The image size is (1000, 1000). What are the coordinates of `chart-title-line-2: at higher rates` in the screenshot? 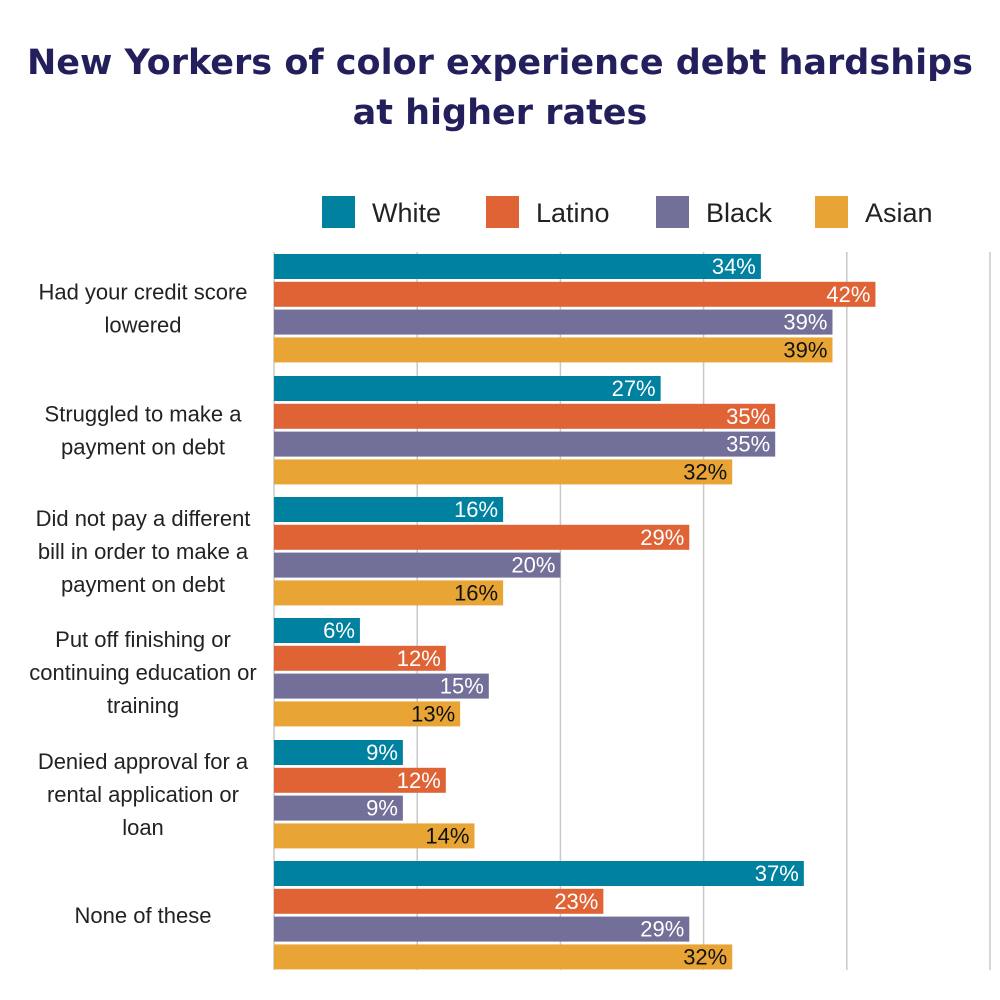 It's located at (500, 113).